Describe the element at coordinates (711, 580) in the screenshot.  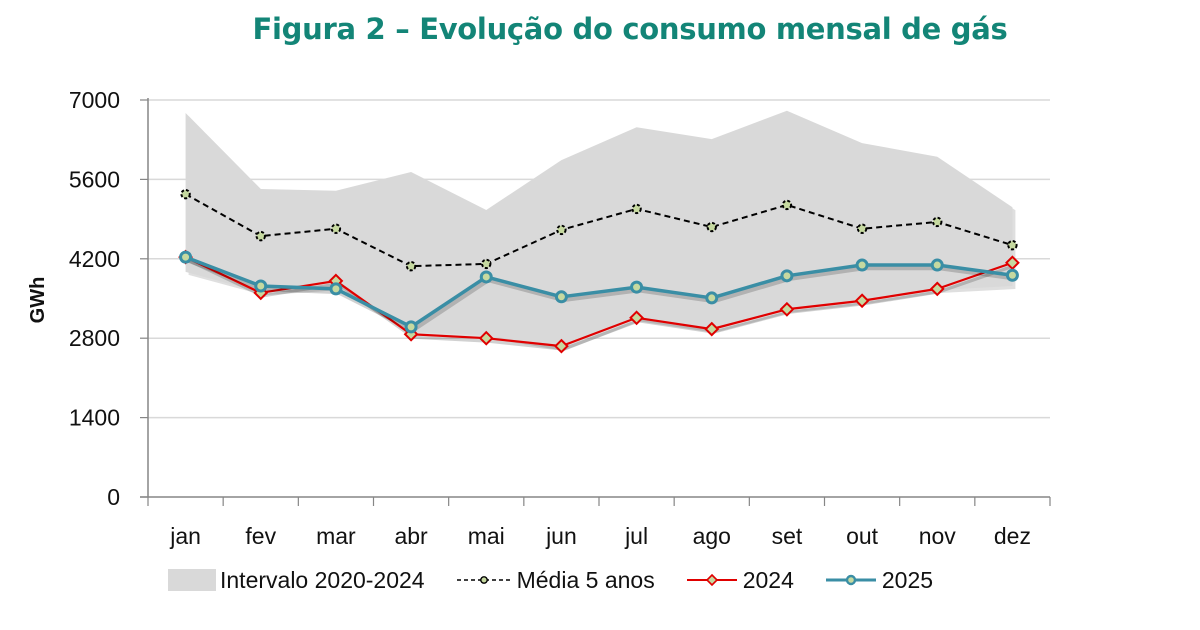
I see `legend-2024-symbol` at that location.